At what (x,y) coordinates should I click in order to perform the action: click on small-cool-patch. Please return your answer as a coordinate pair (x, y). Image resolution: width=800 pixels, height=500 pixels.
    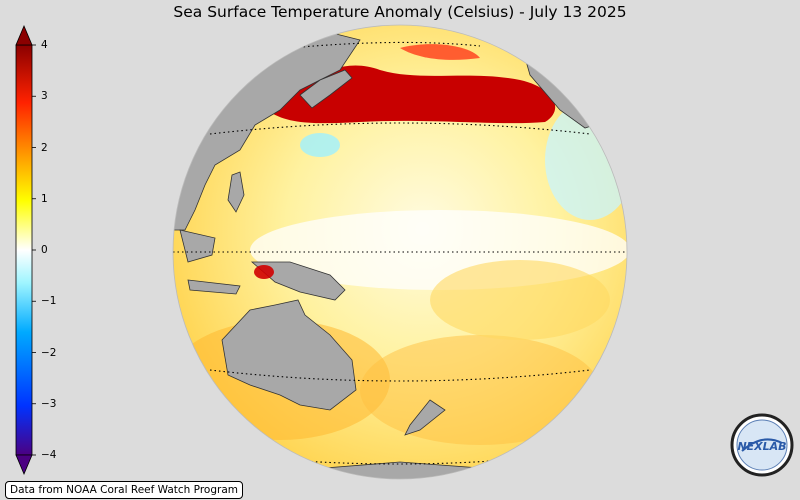
    Looking at the image, I should click on (320, 145).